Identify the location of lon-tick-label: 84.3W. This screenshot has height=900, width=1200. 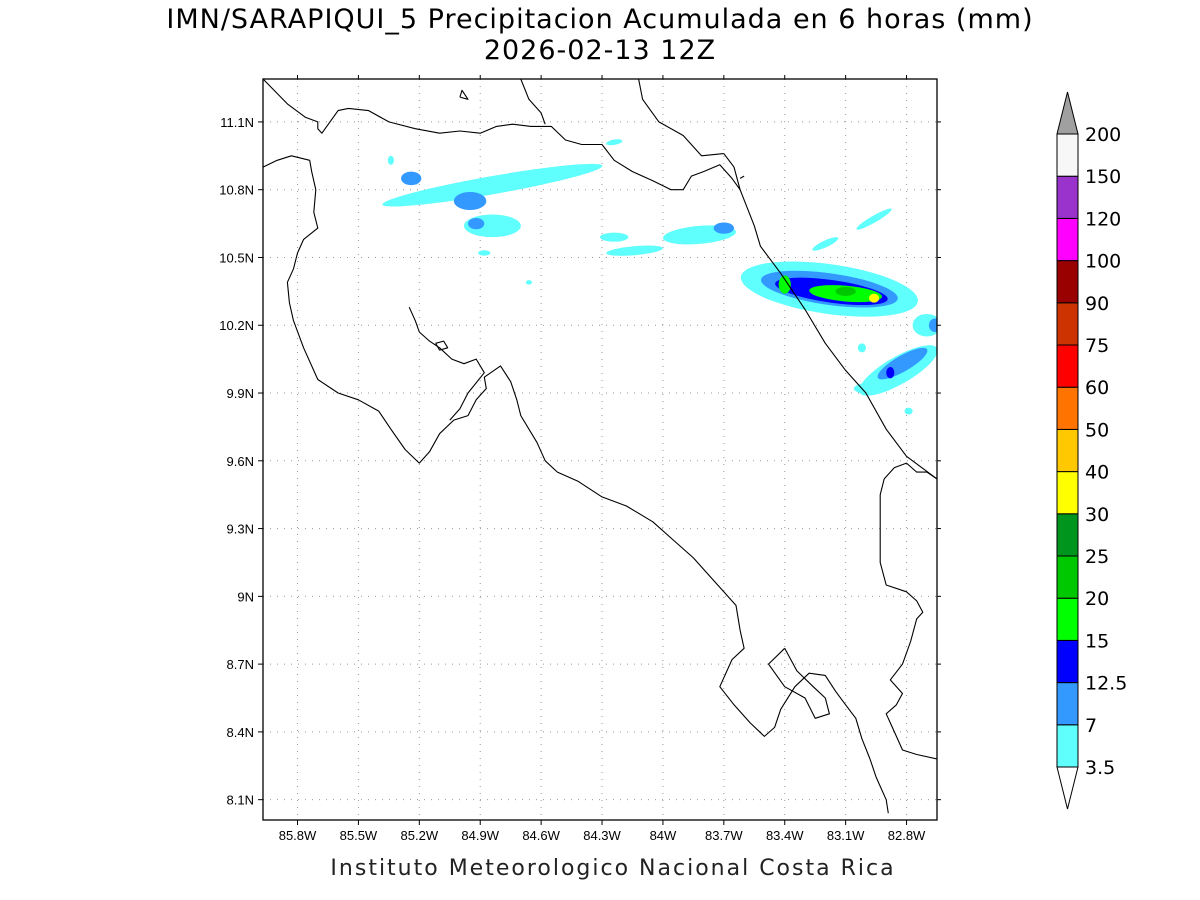
(602, 835).